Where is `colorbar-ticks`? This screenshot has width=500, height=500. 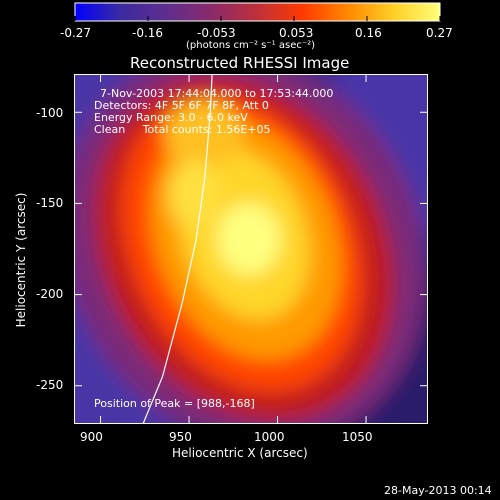 colorbar-ticks is located at coordinates (257, 18).